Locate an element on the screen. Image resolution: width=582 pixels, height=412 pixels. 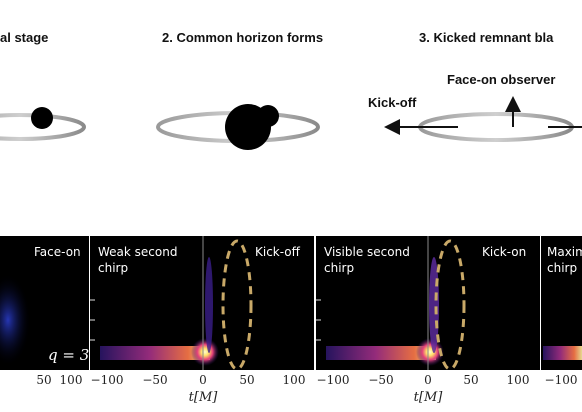
spectrogram-panel-face-on: Face-on q = 3 is located at coordinates (44, 303).